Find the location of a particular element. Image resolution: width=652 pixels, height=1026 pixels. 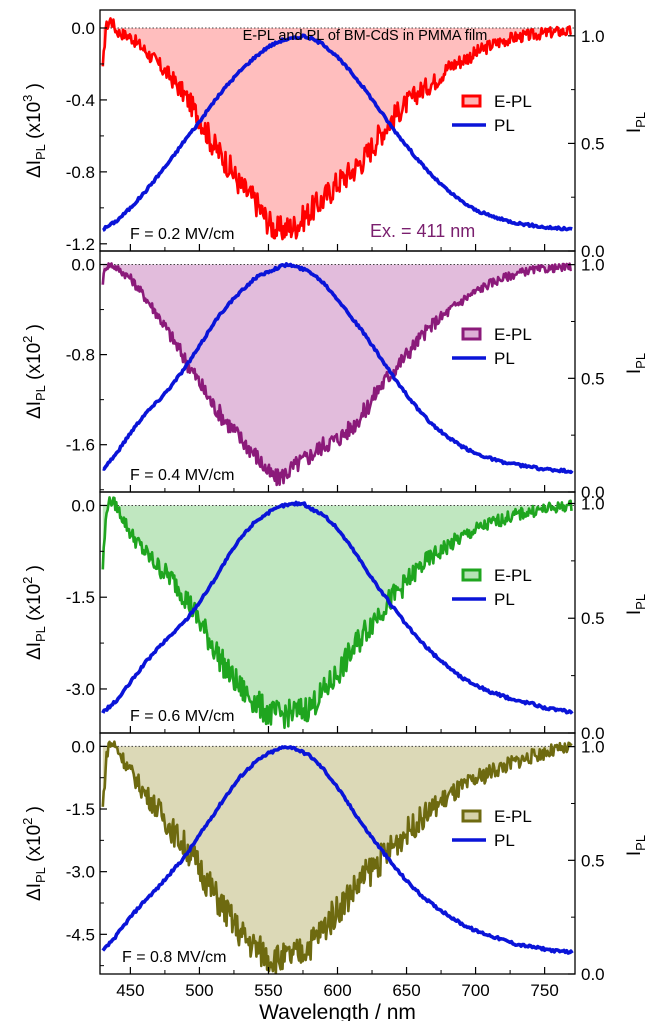

excitation-wavelength-note: Ex. = 411 nm is located at coordinates (422, 231).